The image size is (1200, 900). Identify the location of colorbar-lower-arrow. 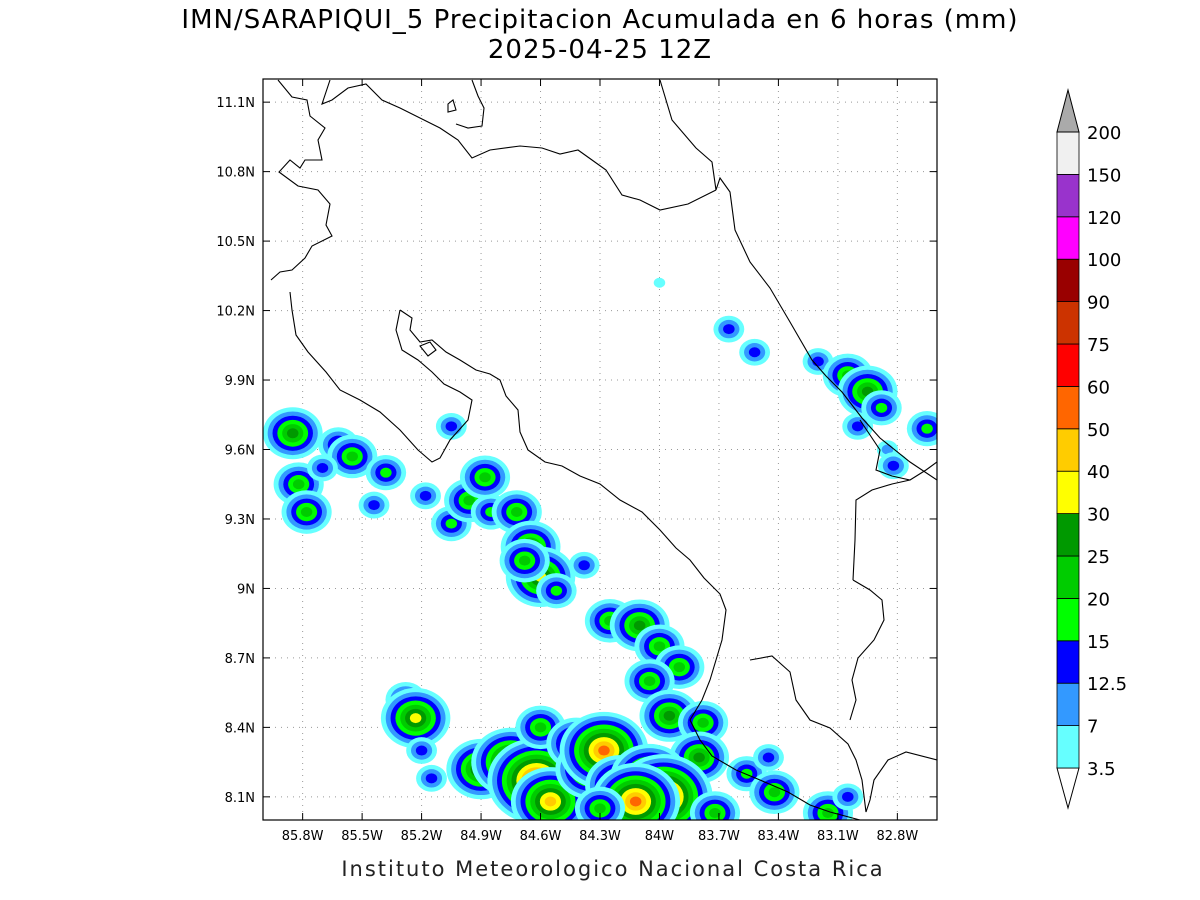
(1068, 788).